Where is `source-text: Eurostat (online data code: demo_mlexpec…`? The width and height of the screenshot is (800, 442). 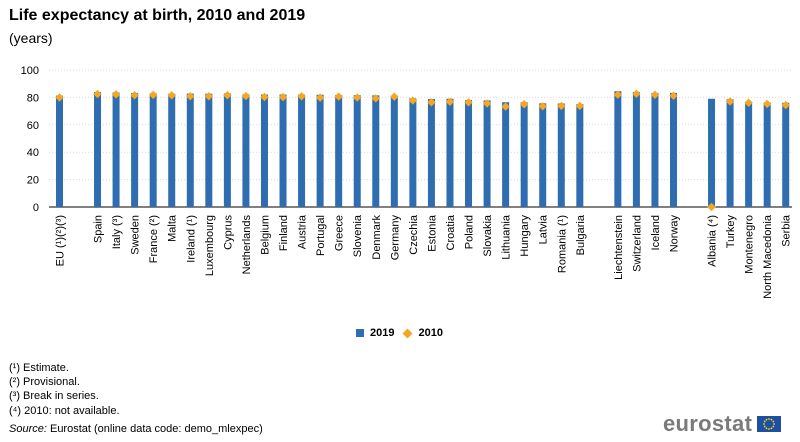 source-text: Eurostat (online data code: demo_mlexpec… is located at coordinates (154, 429).